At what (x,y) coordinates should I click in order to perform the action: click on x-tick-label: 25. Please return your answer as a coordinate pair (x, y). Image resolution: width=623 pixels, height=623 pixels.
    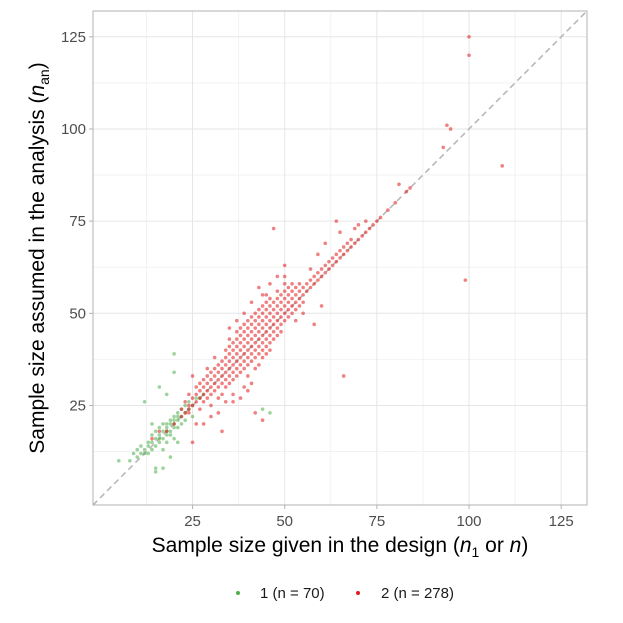
    Looking at the image, I should click on (192, 521).